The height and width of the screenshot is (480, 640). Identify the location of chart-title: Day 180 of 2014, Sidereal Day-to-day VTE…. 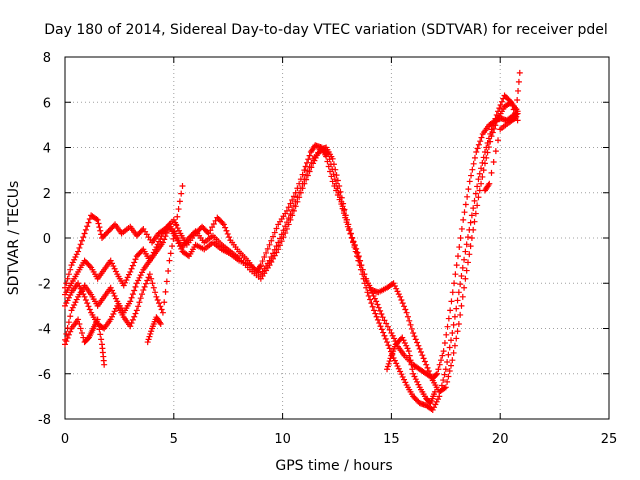
(326, 30).